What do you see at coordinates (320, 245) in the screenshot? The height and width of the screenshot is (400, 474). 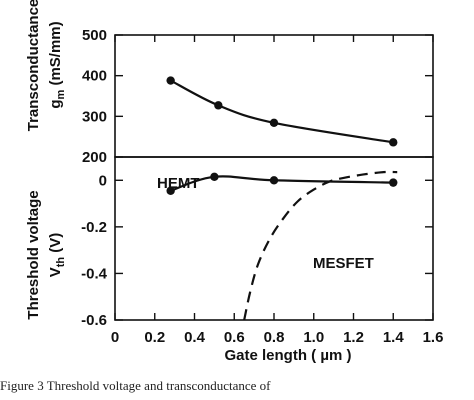 I see `mesfet-line` at bounding box center [320, 245].